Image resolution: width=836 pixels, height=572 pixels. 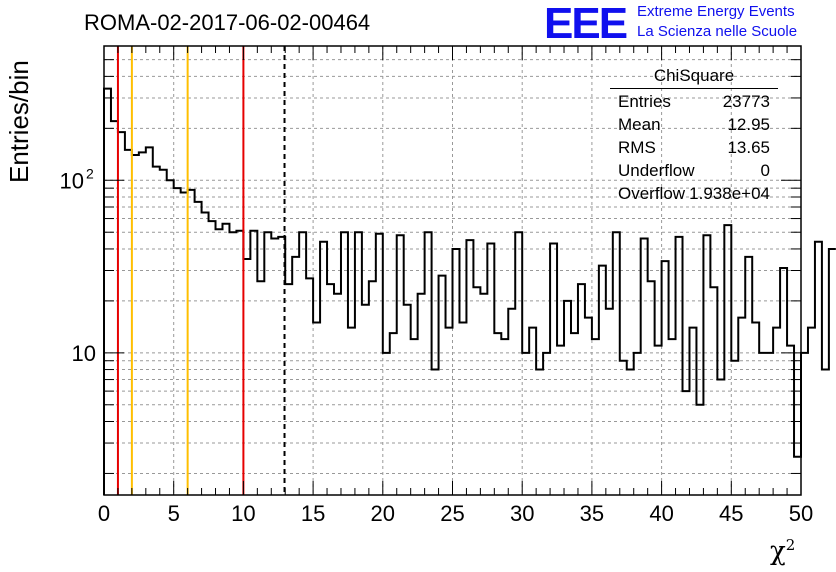 What do you see at coordinates (383, 513) in the screenshot?
I see `x-tick-label: 20` at bounding box center [383, 513].